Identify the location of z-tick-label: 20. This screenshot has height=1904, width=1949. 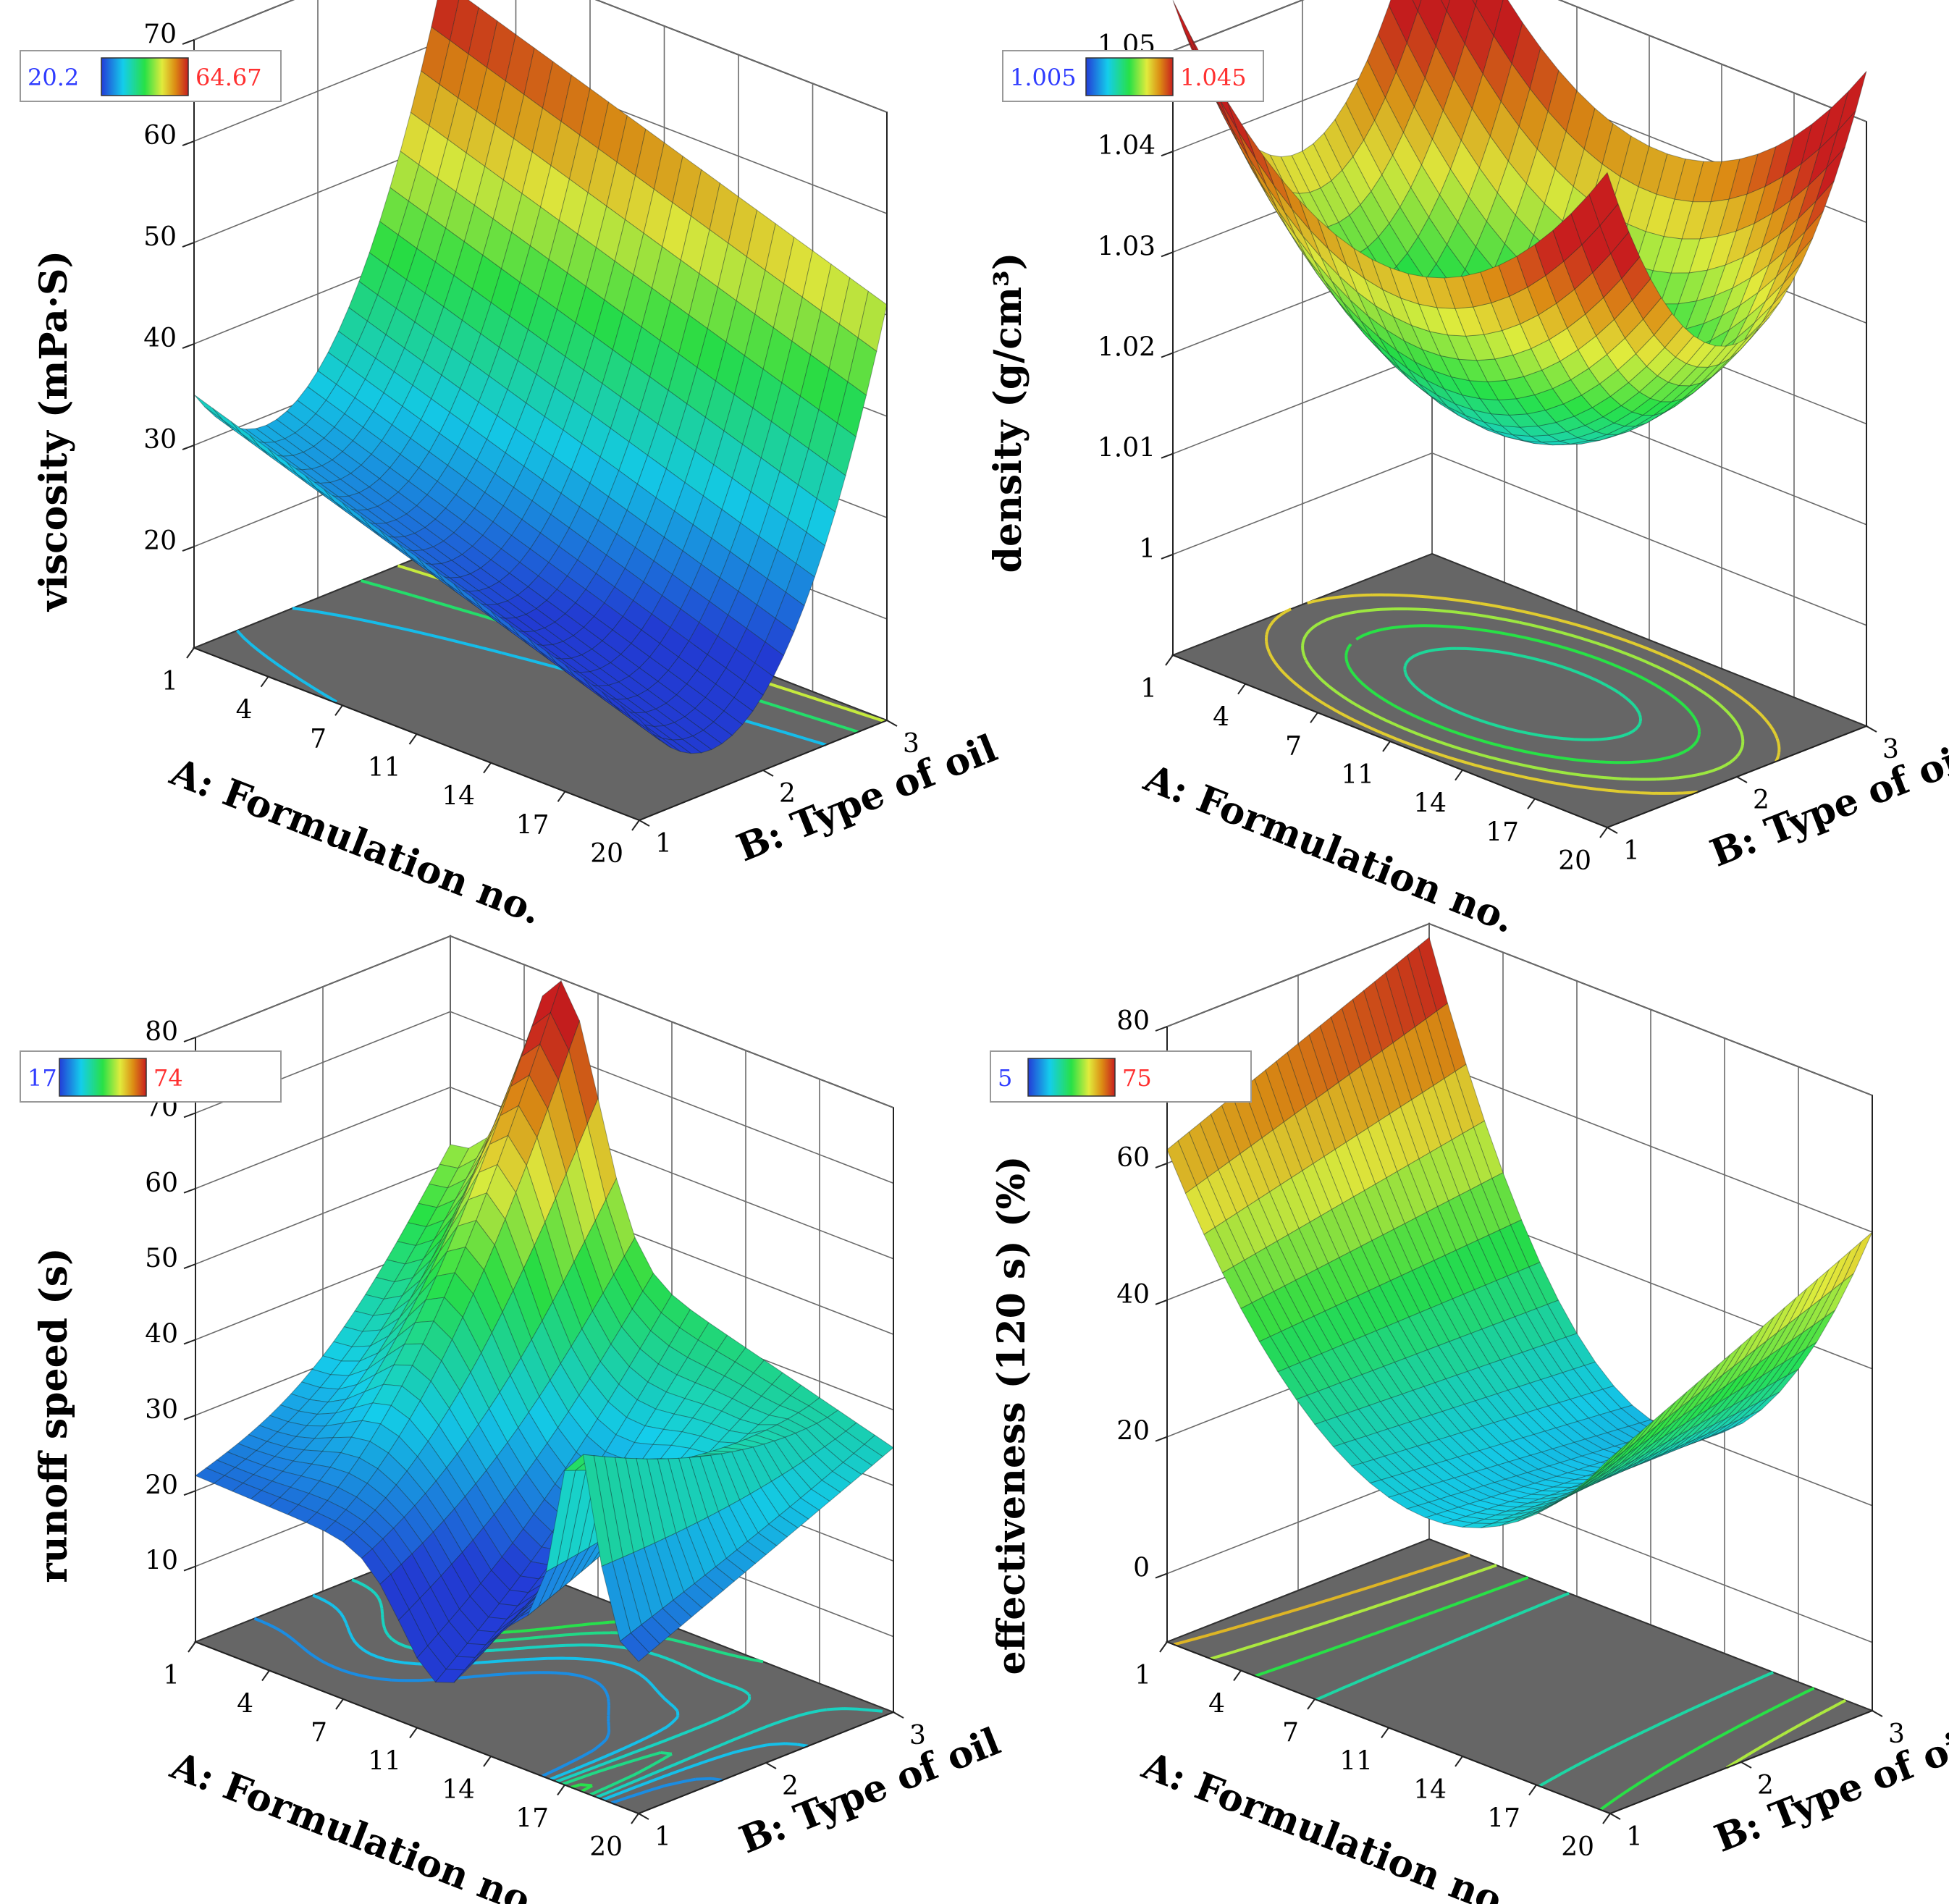
(161, 1485).